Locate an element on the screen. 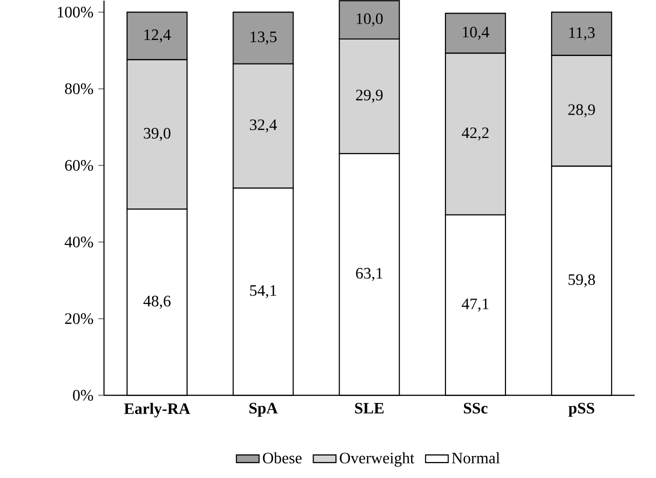 This screenshot has width=656, height=478. data-label: 10,0 is located at coordinates (369, 19).